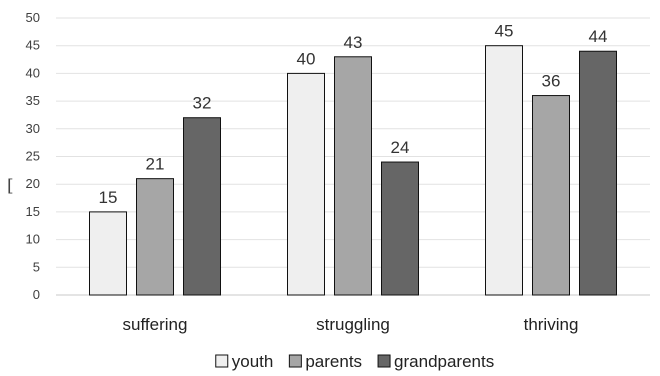 The image size is (660, 376). What do you see at coordinates (33, 128) in the screenshot?
I see `y-tick-label: 30` at bounding box center [33, 128].